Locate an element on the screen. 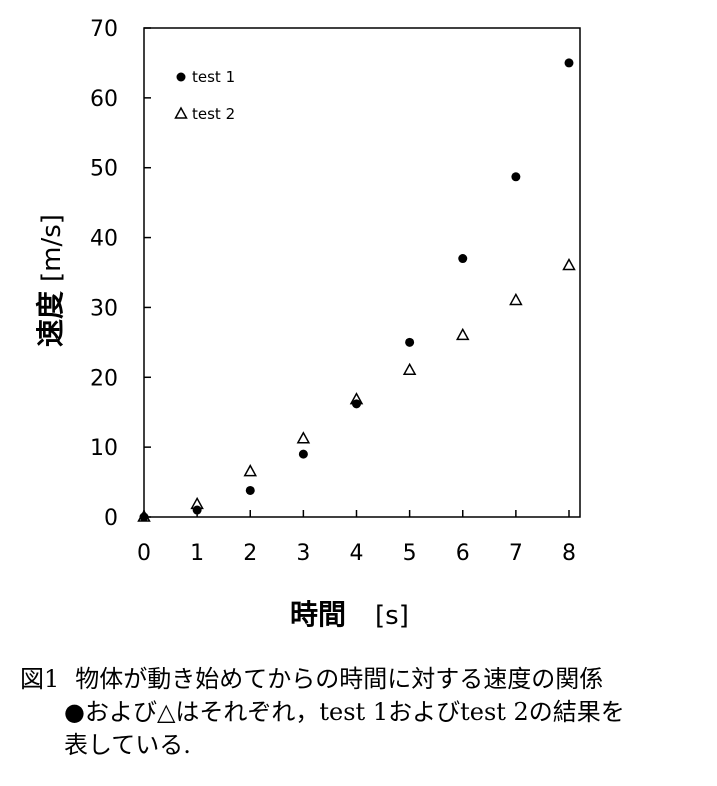 The image size is (717, 786). x-tick-label: 1 is located at coordinates (197, 553).